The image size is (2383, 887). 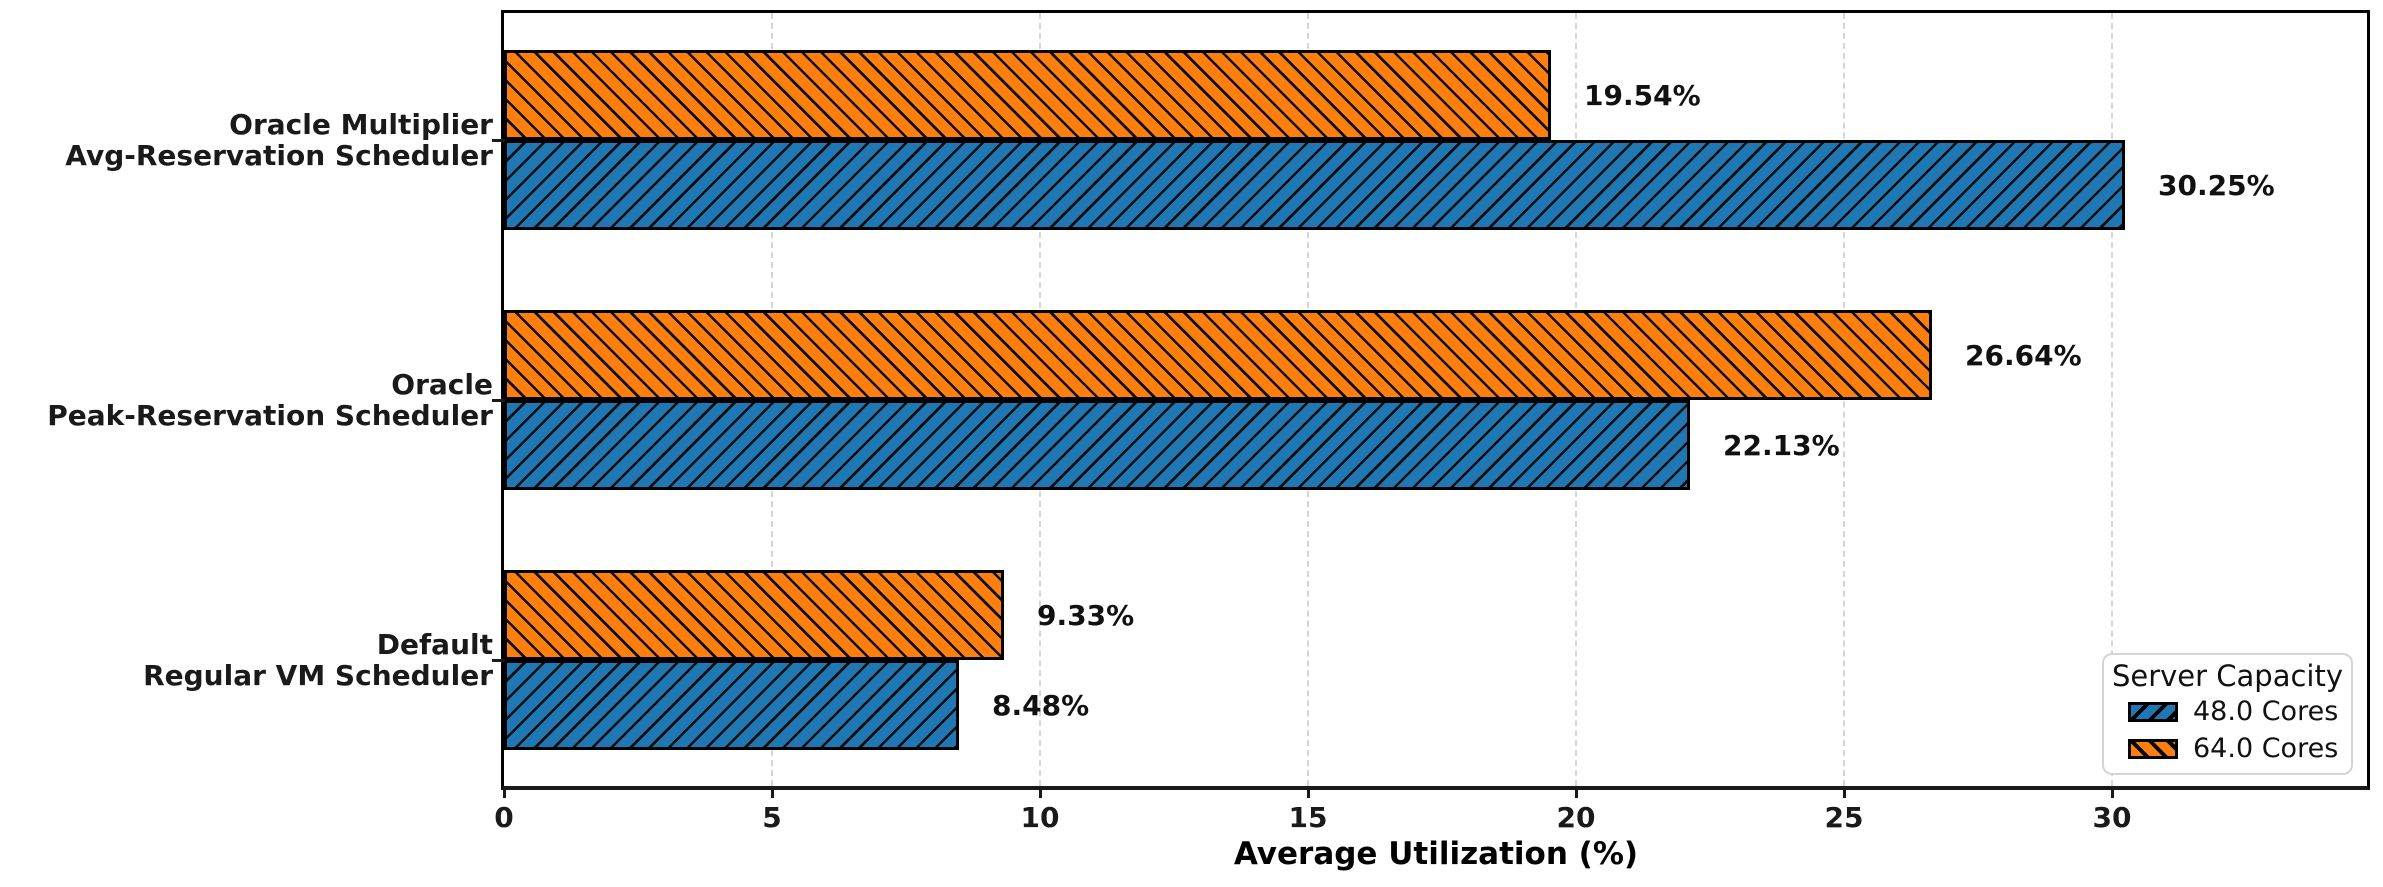 What do you see at coordinates (1086, 615) in the screenshot?
I see `bar-value-label: 9.33%` at bounding box center [1086, 615].